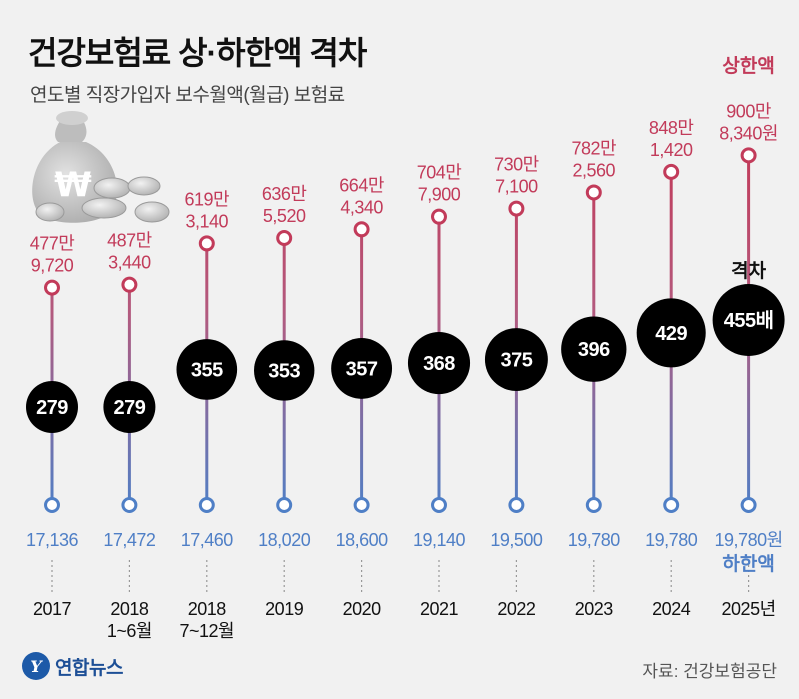 The image size is (799, 699). I want to click on chart-title: 건강보험료 상·하한액 격차, so click(197, 53).